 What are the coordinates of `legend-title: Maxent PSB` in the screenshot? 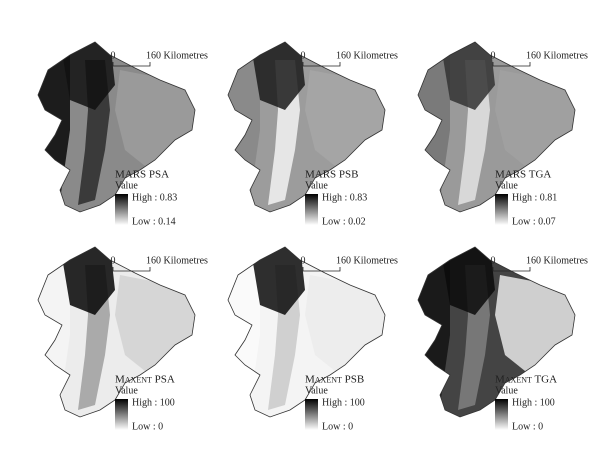 It's located at (334, 380).